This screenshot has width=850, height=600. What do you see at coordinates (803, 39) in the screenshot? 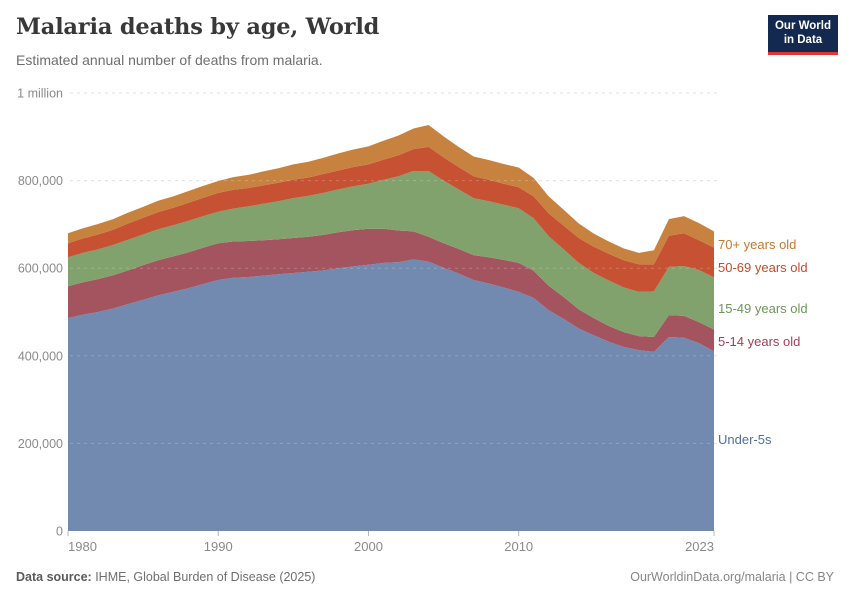
I see `owid-logo-line2: in Data` at bounding box center [803, 39].